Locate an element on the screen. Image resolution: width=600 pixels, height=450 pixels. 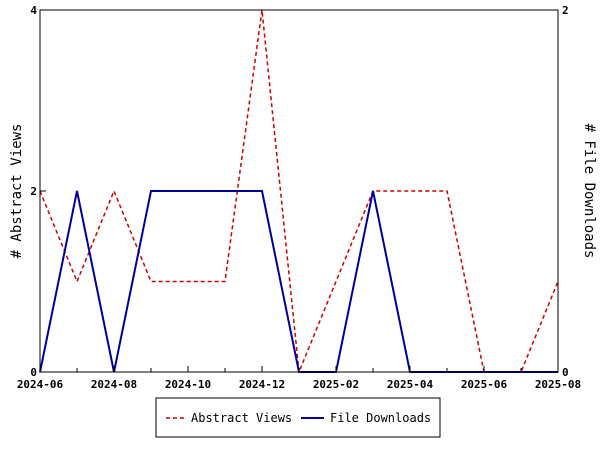
x-tick-label: 2024-12 is located at coordinates (262, 384).